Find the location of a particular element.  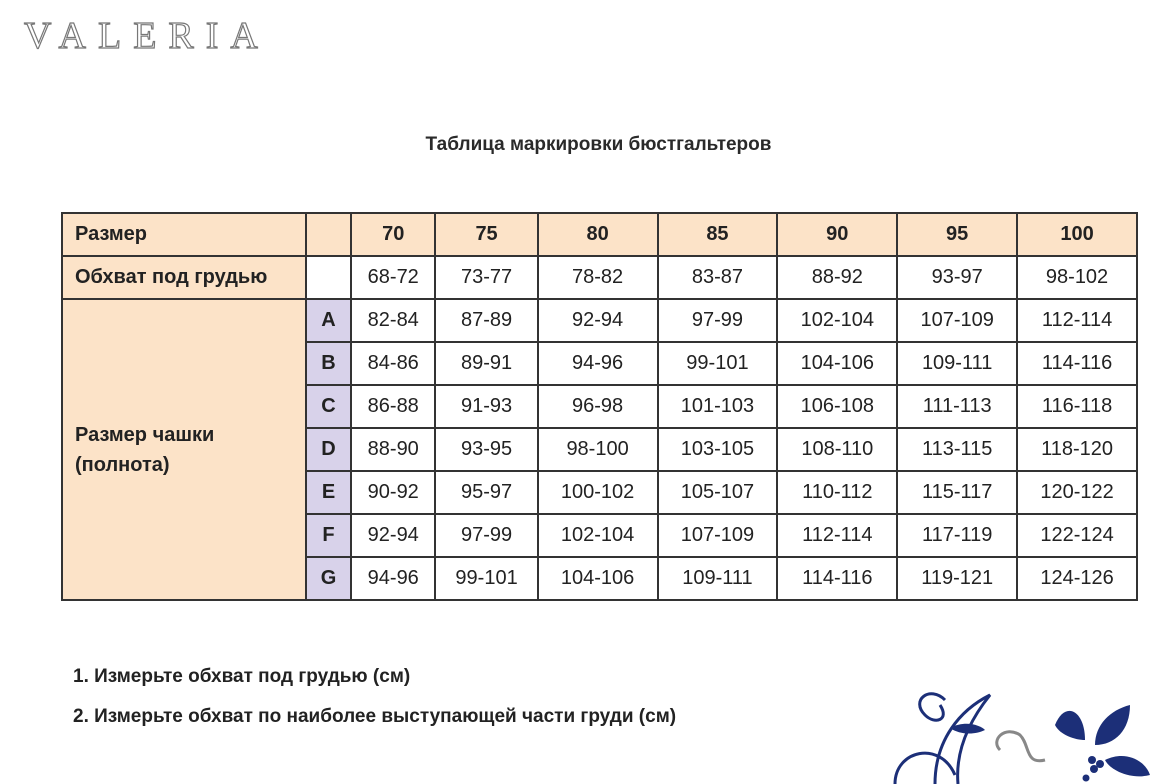

size-header-cell: 85 is located at coordinates (717, 234).